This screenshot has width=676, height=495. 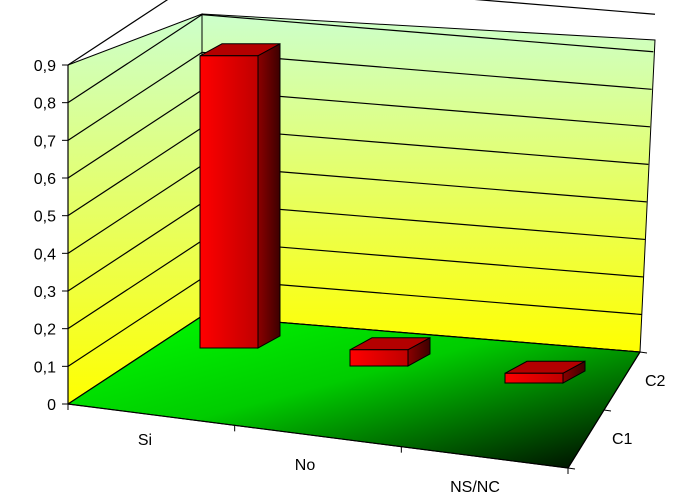 What do you see at coordinates (51, 405) in the screenshot?
I see `y-tick-label: 0` at bounding box center [51, 405].